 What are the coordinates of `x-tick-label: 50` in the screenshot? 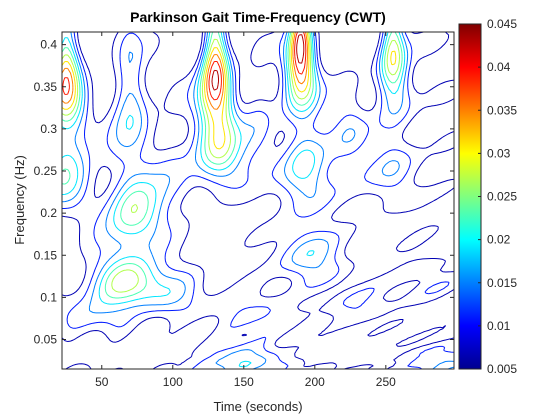 It's located at (102, 382).